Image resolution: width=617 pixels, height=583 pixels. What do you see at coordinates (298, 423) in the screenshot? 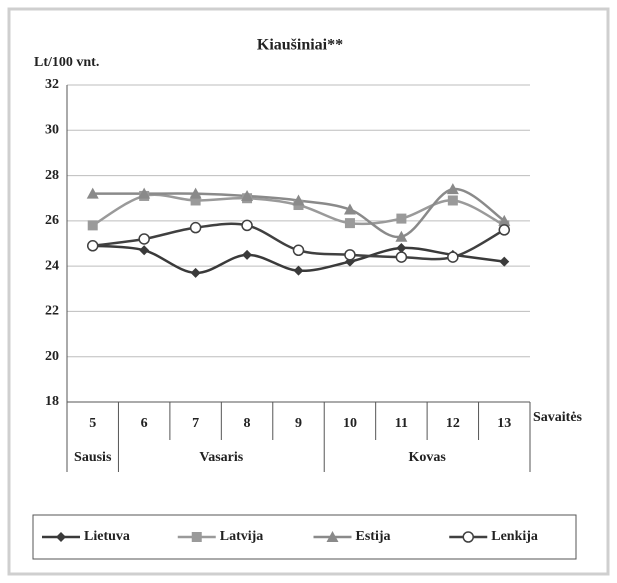
I see `x-tick-label: 9` at bounding box center [298, 423].